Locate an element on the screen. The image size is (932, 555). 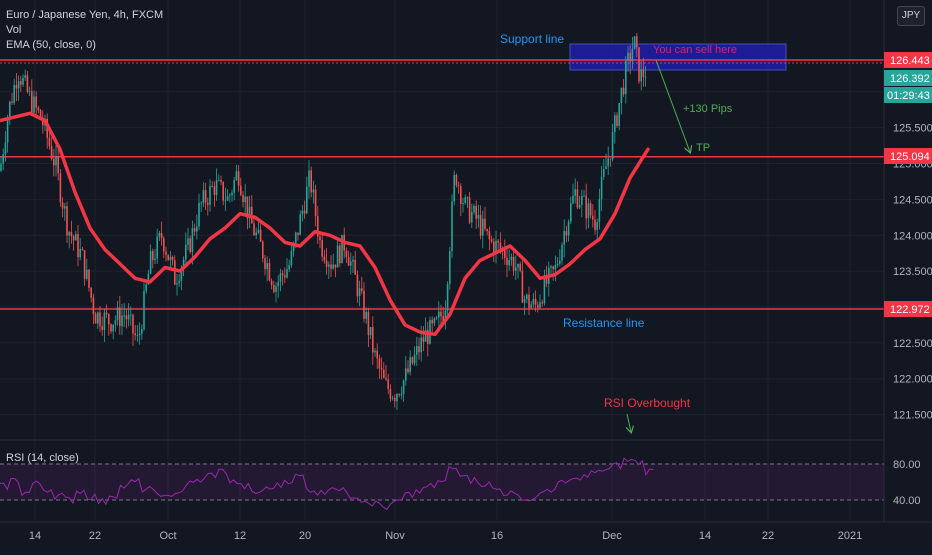
price-tag-top-text: 126.443 is located at coordinates (910, 61).